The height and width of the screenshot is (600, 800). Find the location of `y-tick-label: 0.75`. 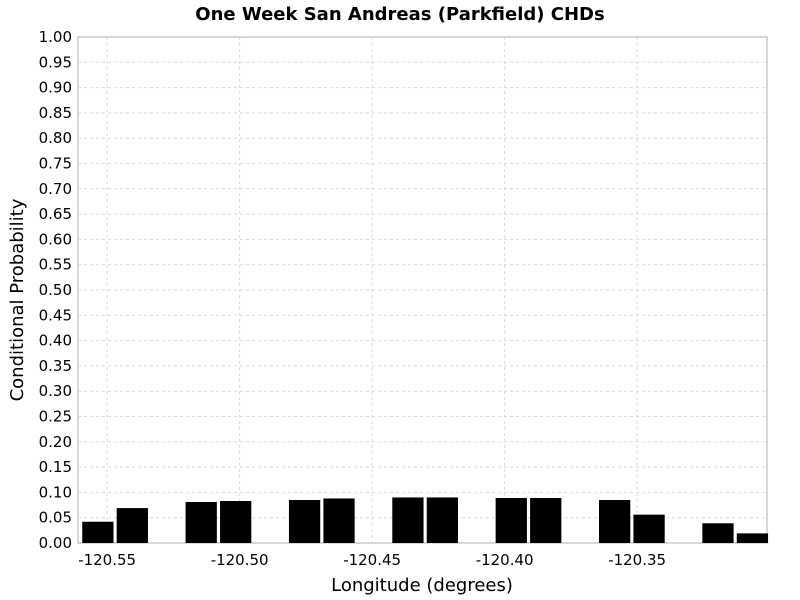

y-tick-label: 0.75 is located at coordinates (55, 164).